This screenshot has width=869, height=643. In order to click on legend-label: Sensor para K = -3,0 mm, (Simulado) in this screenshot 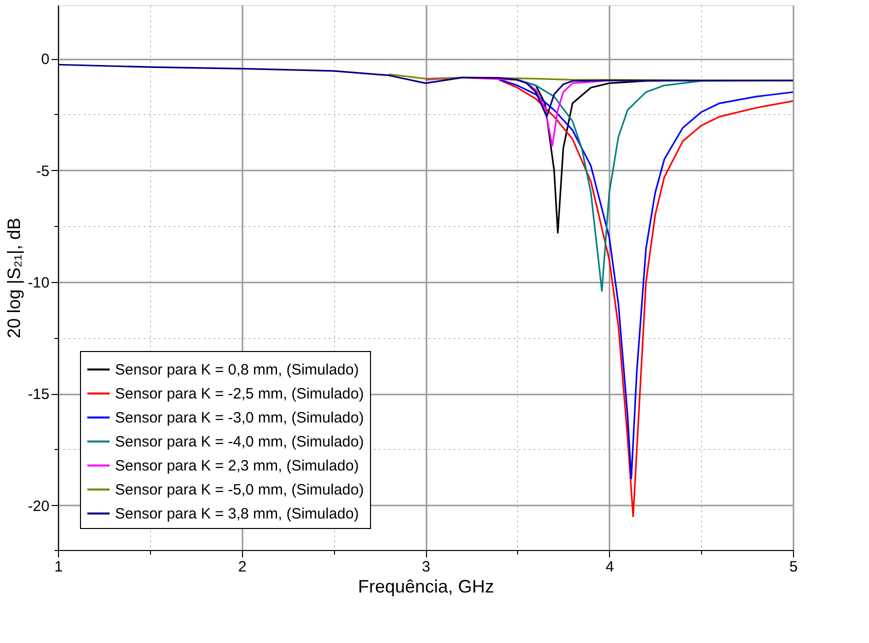, I will do `click(239, 418)`.